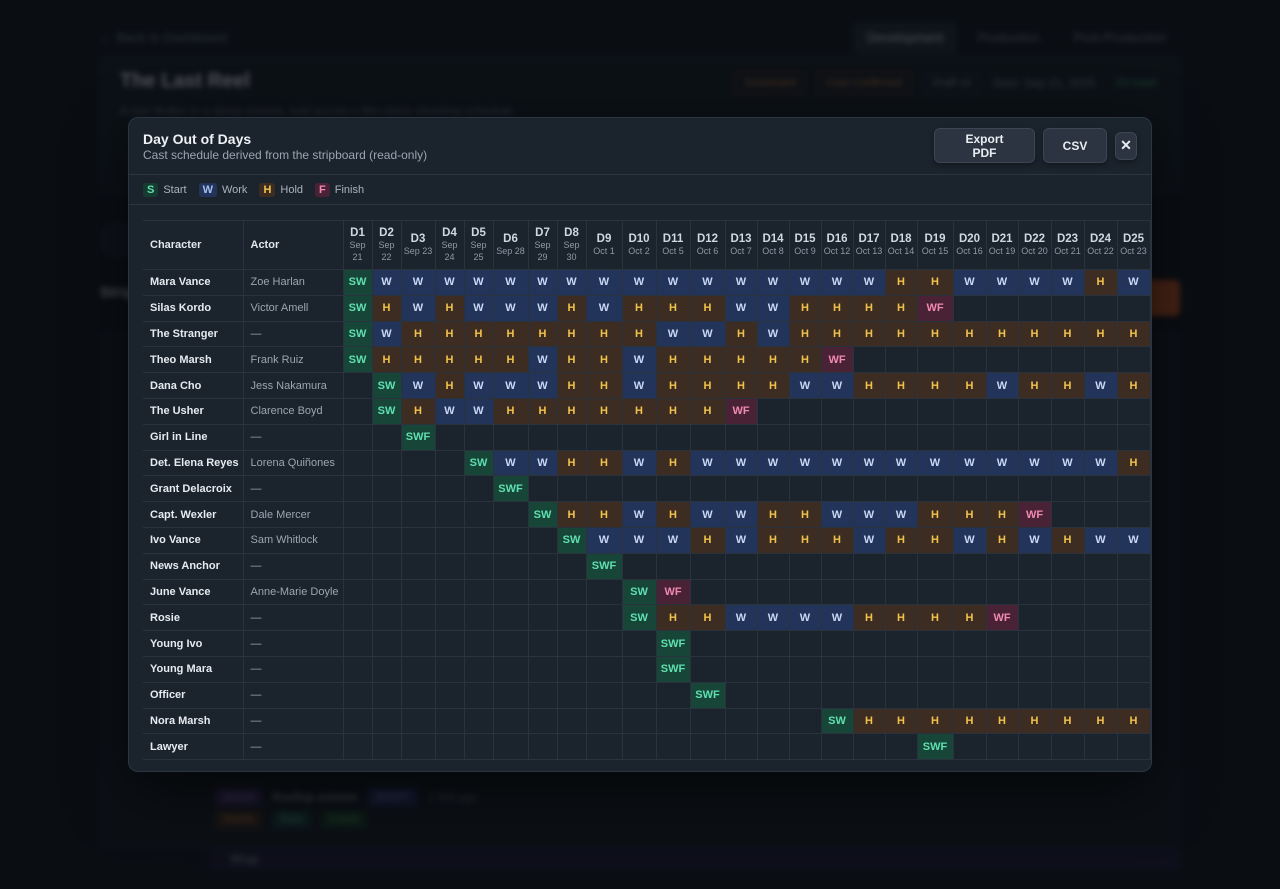  I want to click on tab-development: Development, so click(905, 37).